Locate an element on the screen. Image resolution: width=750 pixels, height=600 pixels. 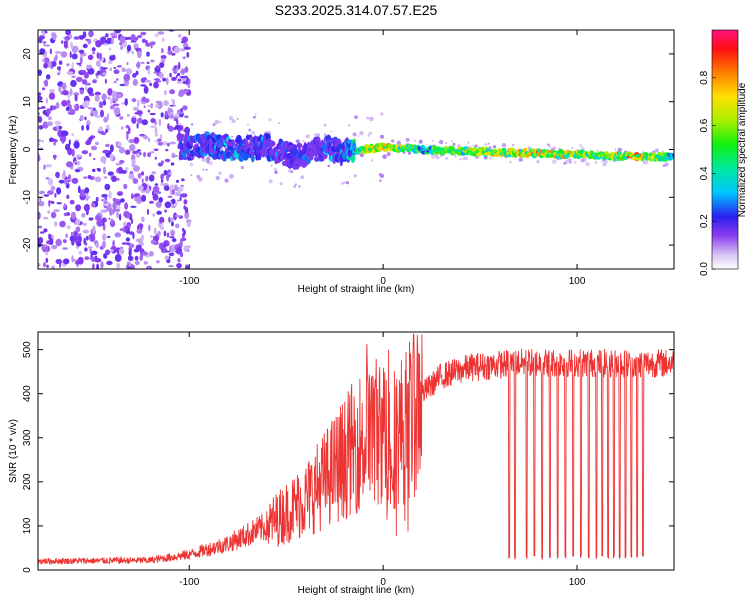
snr-x-label: Height of straight line (km) is located at coordinates (356, 590).